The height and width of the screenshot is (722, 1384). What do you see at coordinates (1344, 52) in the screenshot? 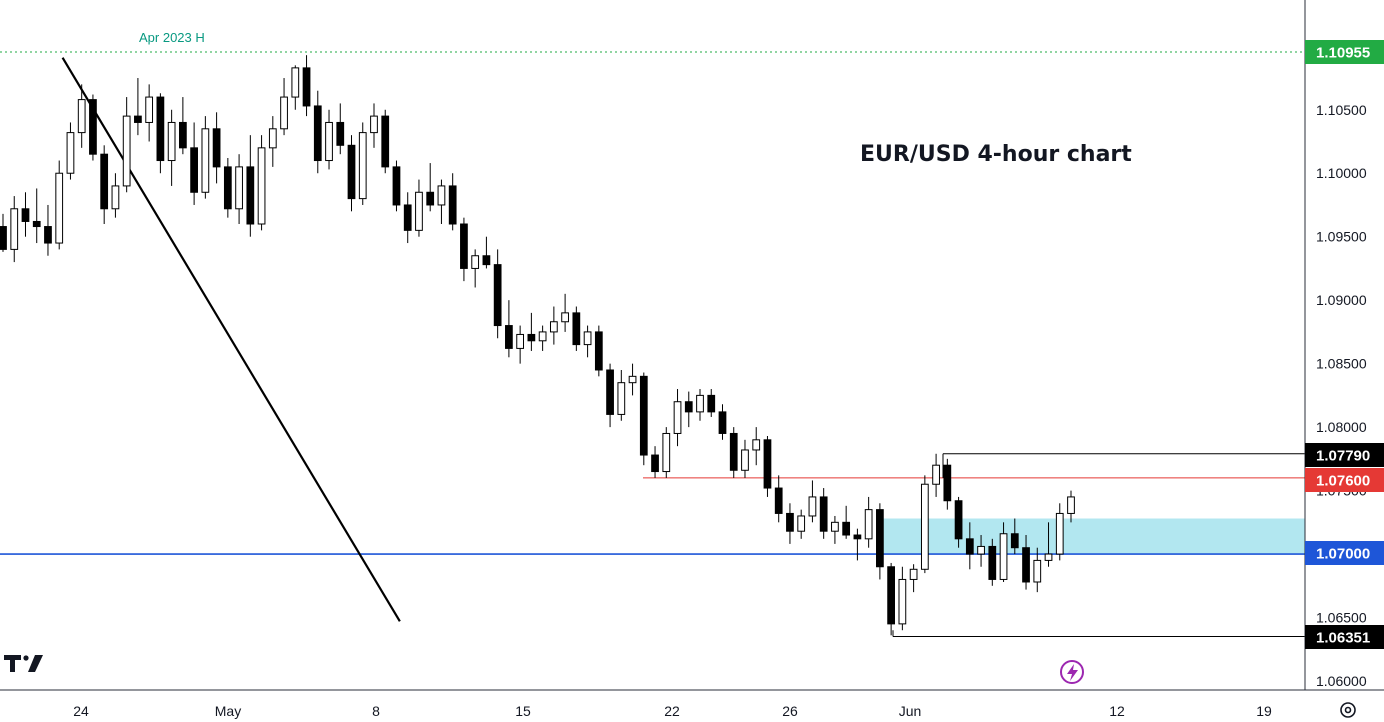
I see `price-tag: 1.10955` at bounding box center [1344, 52].